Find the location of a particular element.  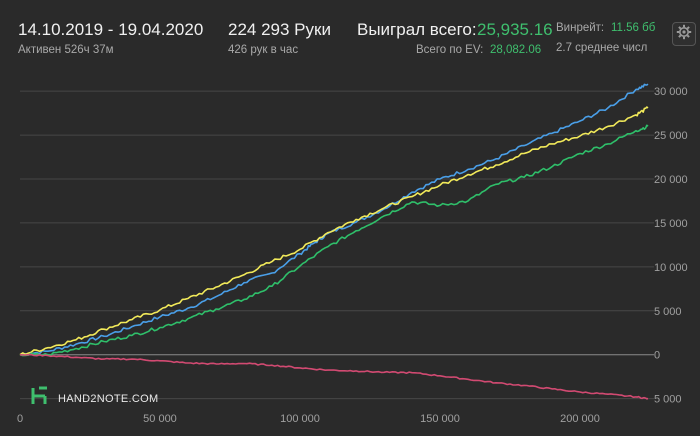

y-tick-label: 15 000 is located at coordinates (671, 224).